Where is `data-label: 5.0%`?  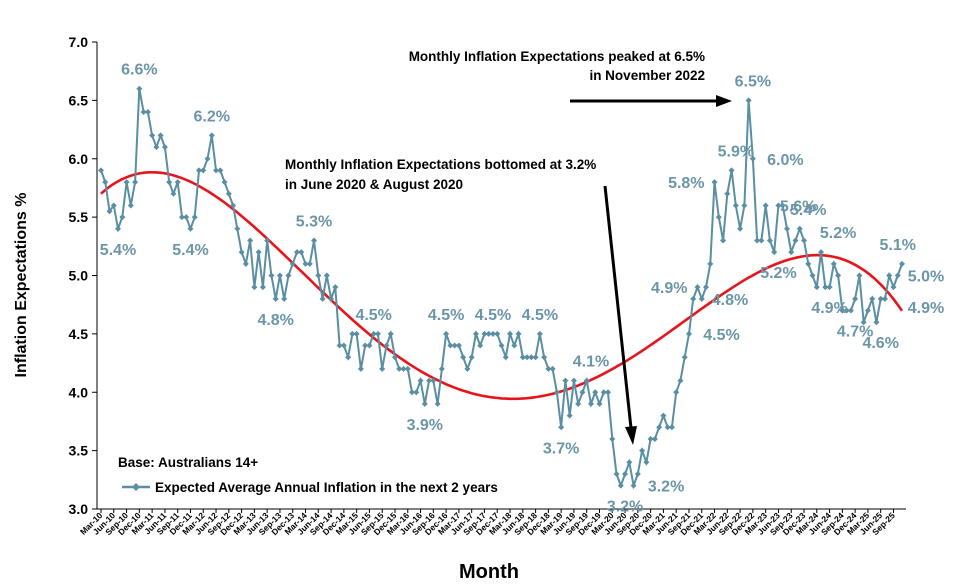 data-label: 5.0% is located at coordinates (926, 277).